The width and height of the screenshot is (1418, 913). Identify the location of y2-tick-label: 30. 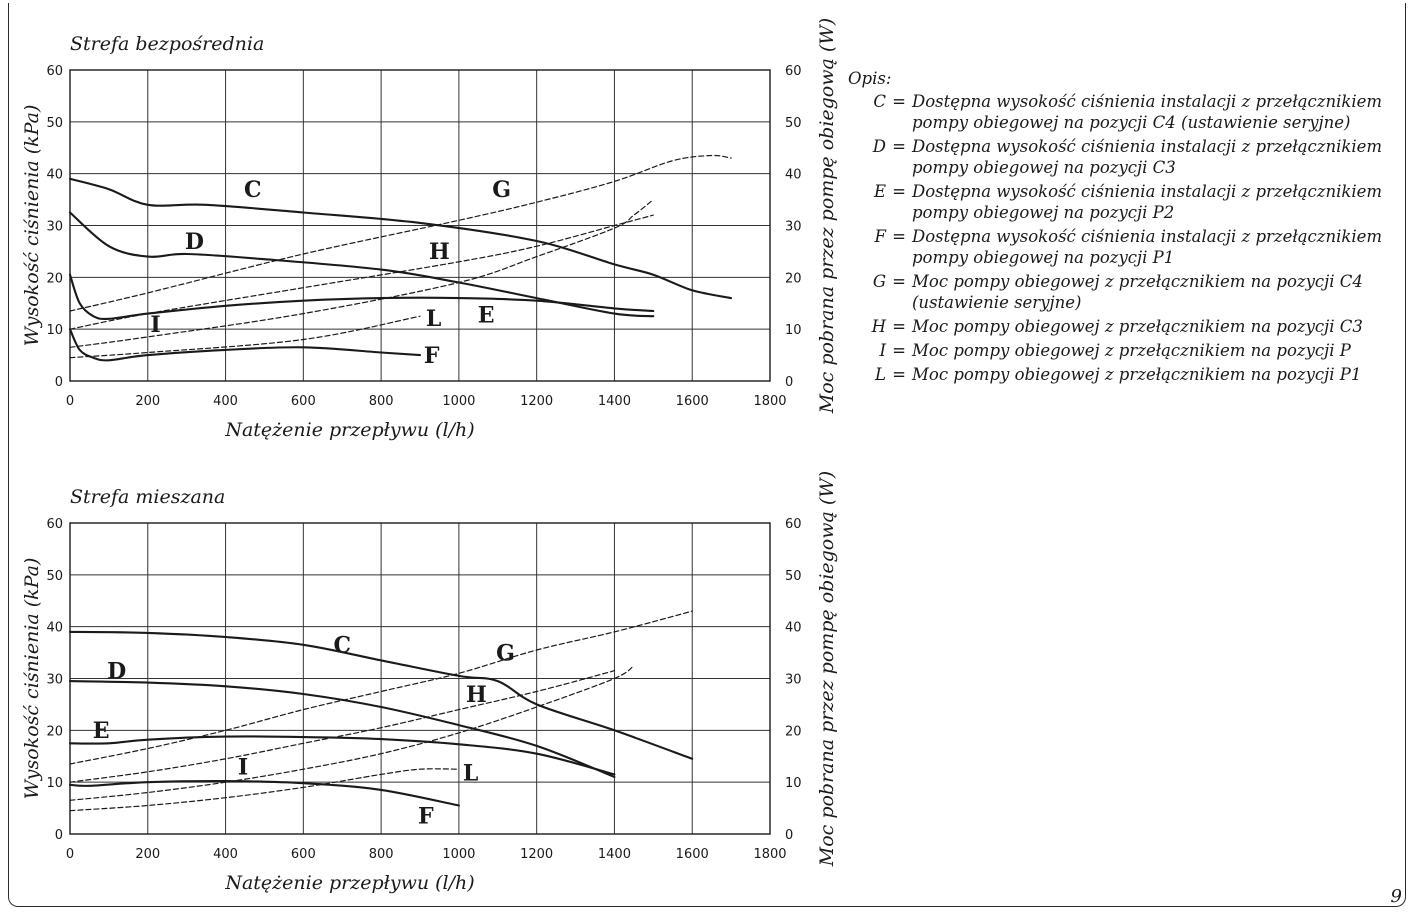
(793, 680).